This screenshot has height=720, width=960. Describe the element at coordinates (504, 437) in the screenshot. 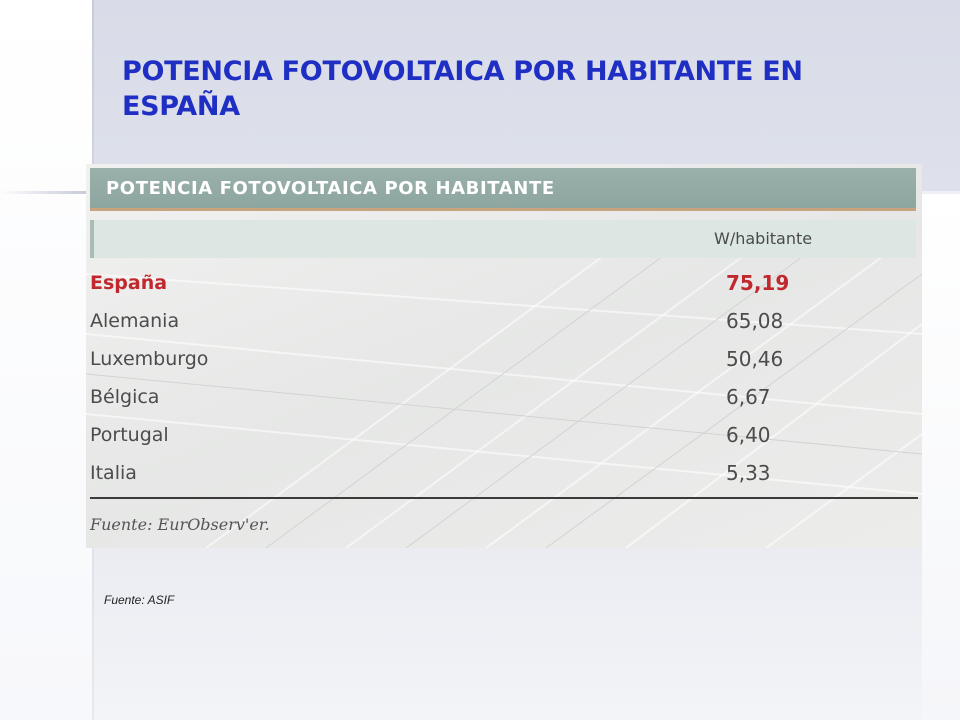

I see `table-row-portugal: Portugal 6,40` at that location.